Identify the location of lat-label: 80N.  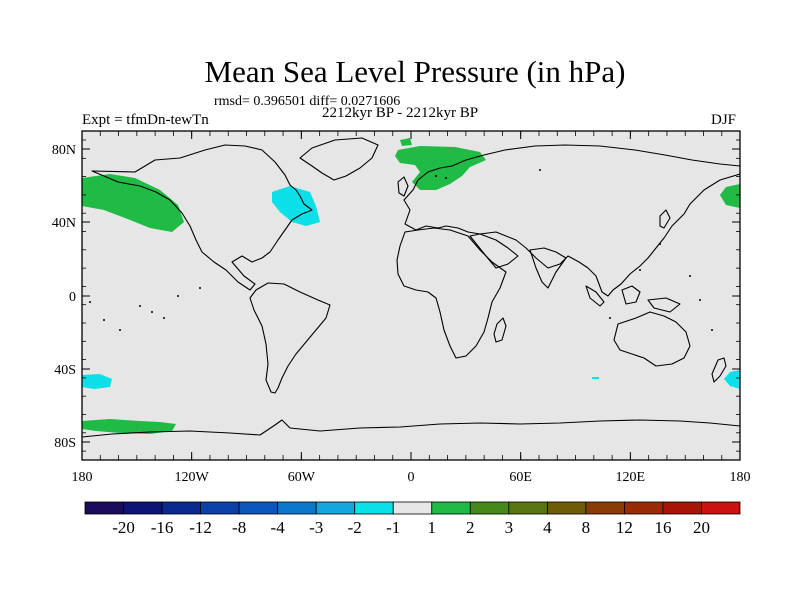
(64, 150).